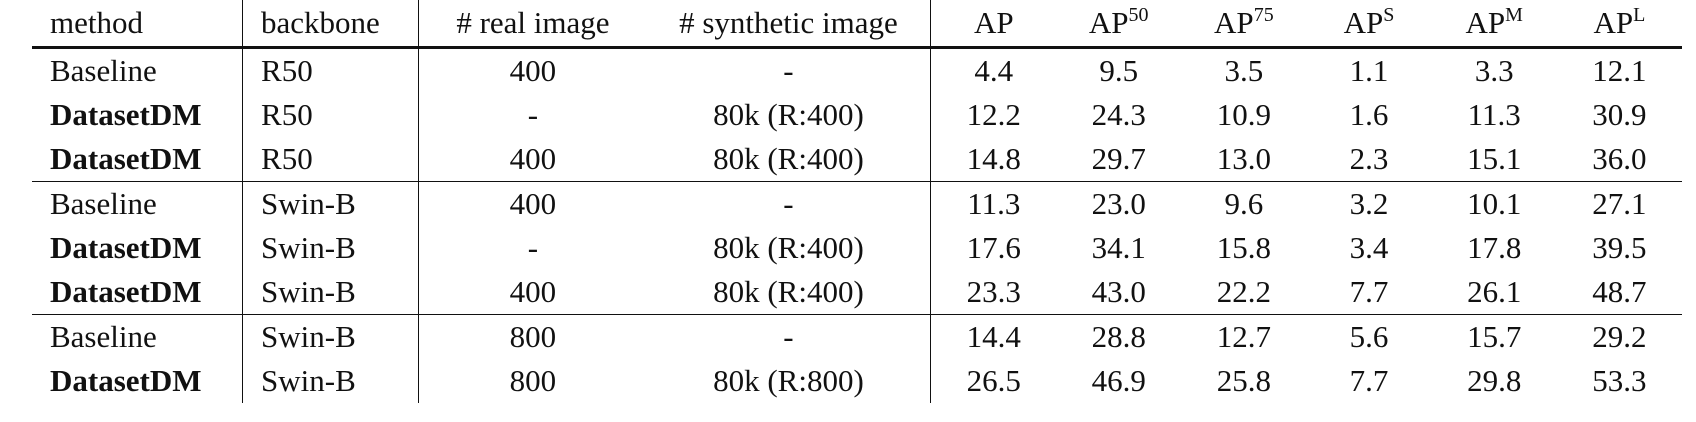  Describe the element at coordinates (994, 70) in the screenshot. I see `cell-ap: 4.4` at that location.